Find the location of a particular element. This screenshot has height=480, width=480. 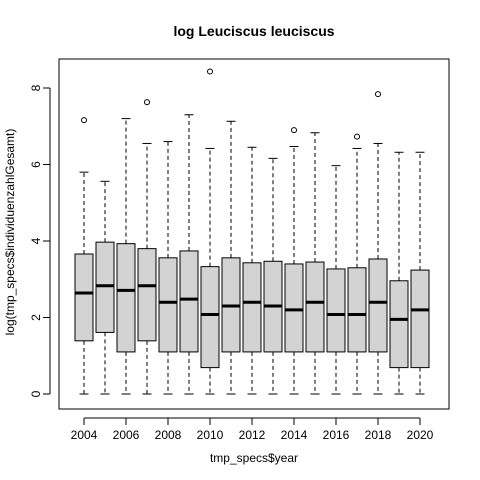

y-tick-label: 6 is located at coordinates (36, 164).